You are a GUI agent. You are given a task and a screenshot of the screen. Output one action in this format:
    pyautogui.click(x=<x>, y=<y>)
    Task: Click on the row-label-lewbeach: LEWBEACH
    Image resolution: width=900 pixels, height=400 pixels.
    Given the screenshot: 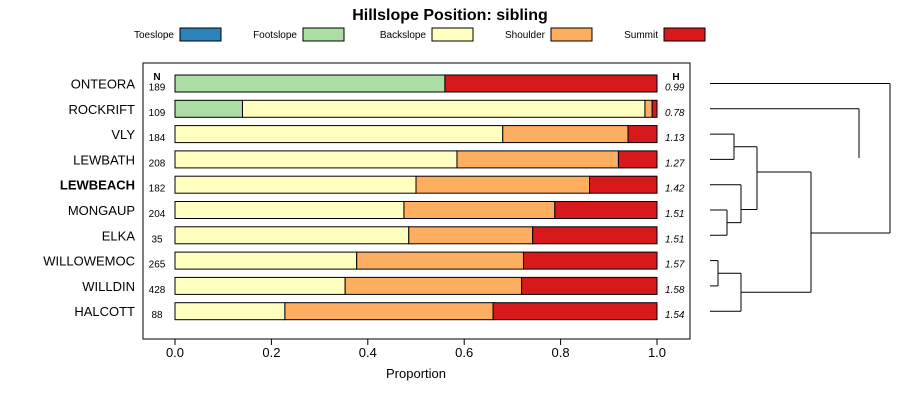 What is the action you would take?
    pyautogui.click(x=97, y=185)
    